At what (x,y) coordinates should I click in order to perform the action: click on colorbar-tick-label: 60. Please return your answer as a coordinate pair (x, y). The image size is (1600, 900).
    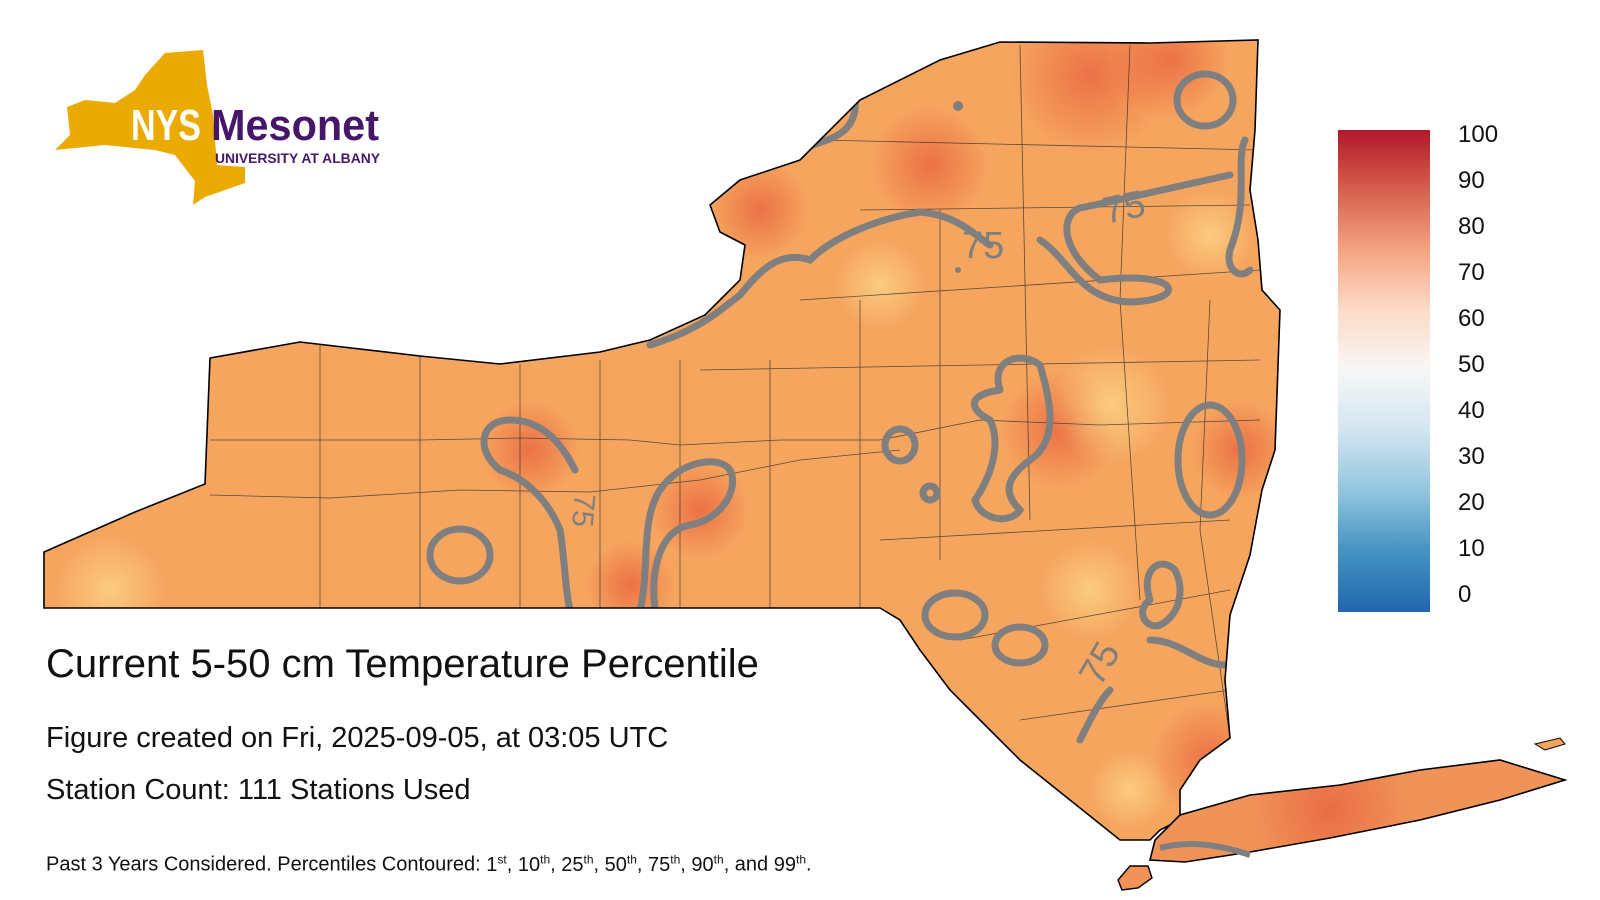
    Looking at the image, I should click on (1471, 318).